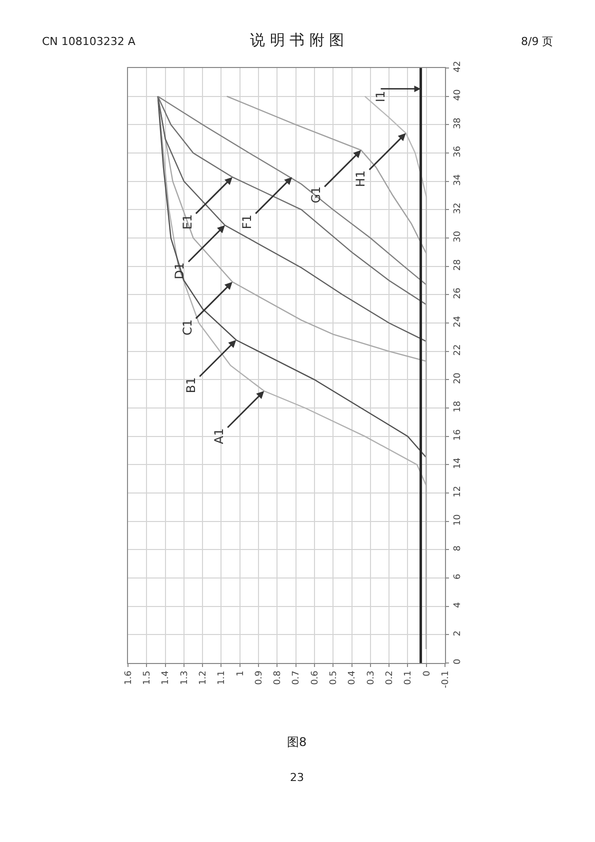  What do you see at coordinates (219, 436) in the screenshot?
I see `annotation: A1` at bounding box center [219, 436].